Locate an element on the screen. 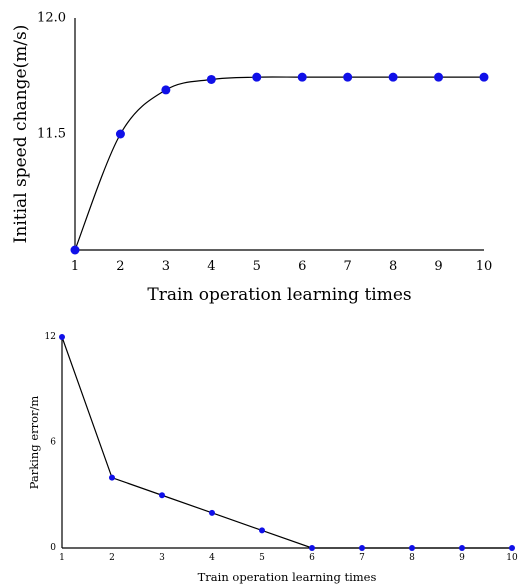 The height and width of the screenshot is (585, 520). y-tick-label: 11.5 is located at coordinates (51, 134).